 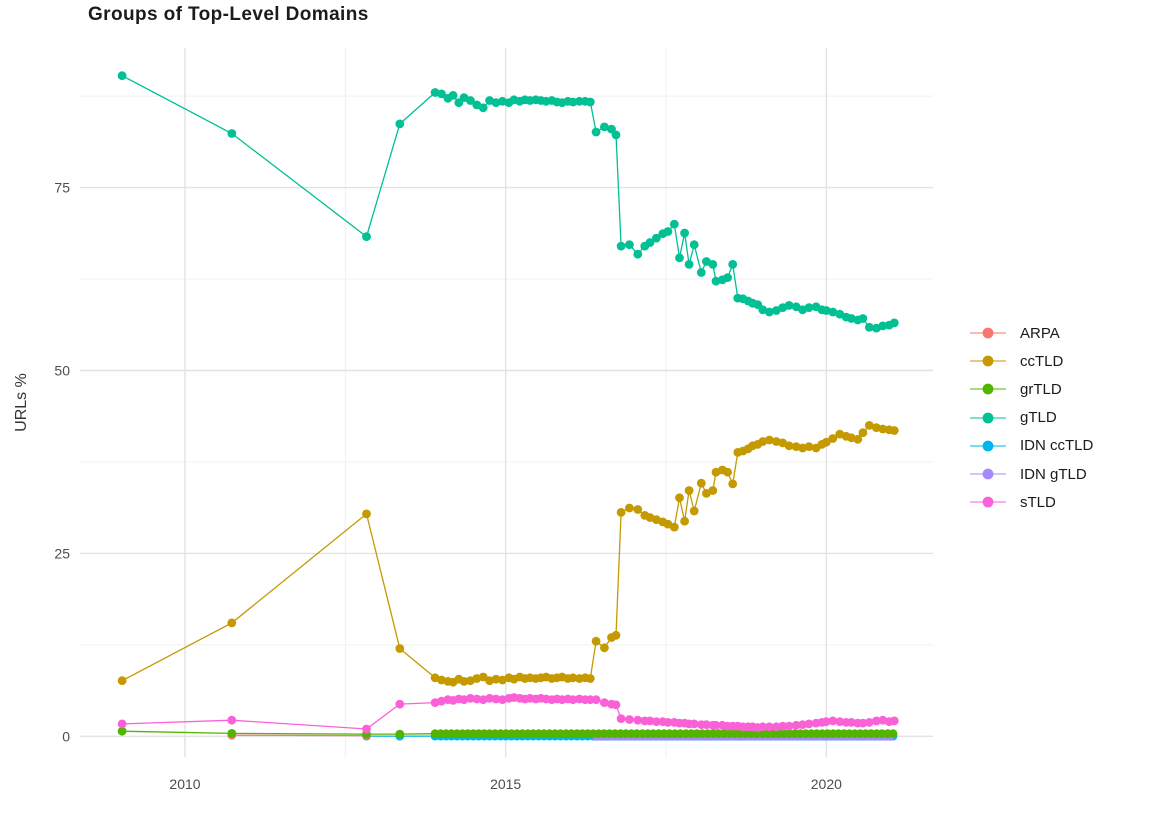 I want to click on legend-label: ccTLD, so click(x=1042, y=361).